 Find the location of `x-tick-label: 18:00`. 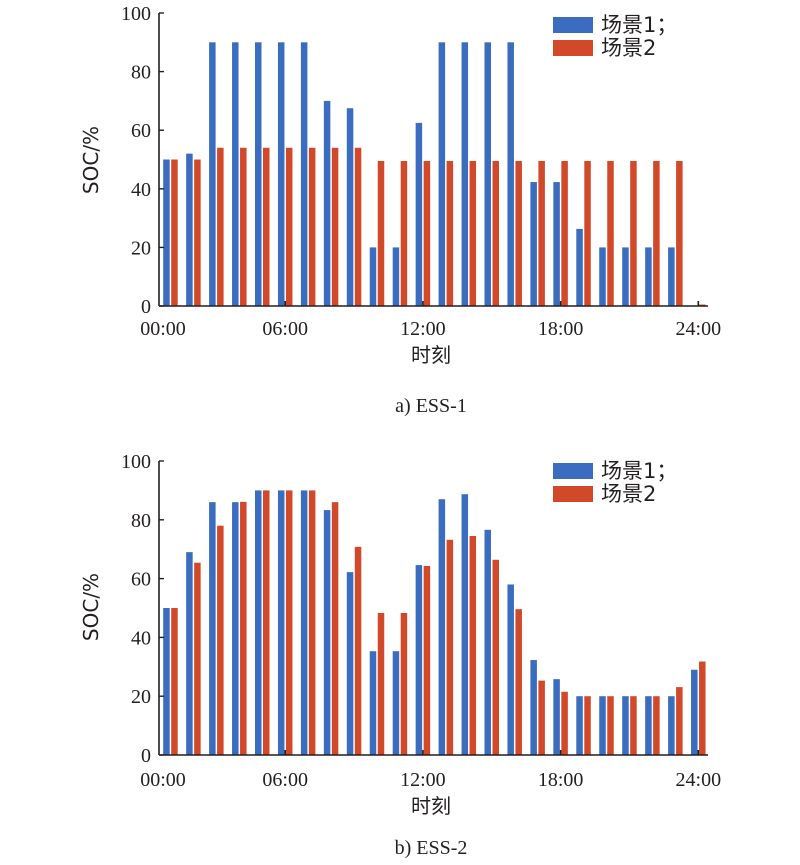

x-tick-label: 18:00 is located at coordinates (561, 780).